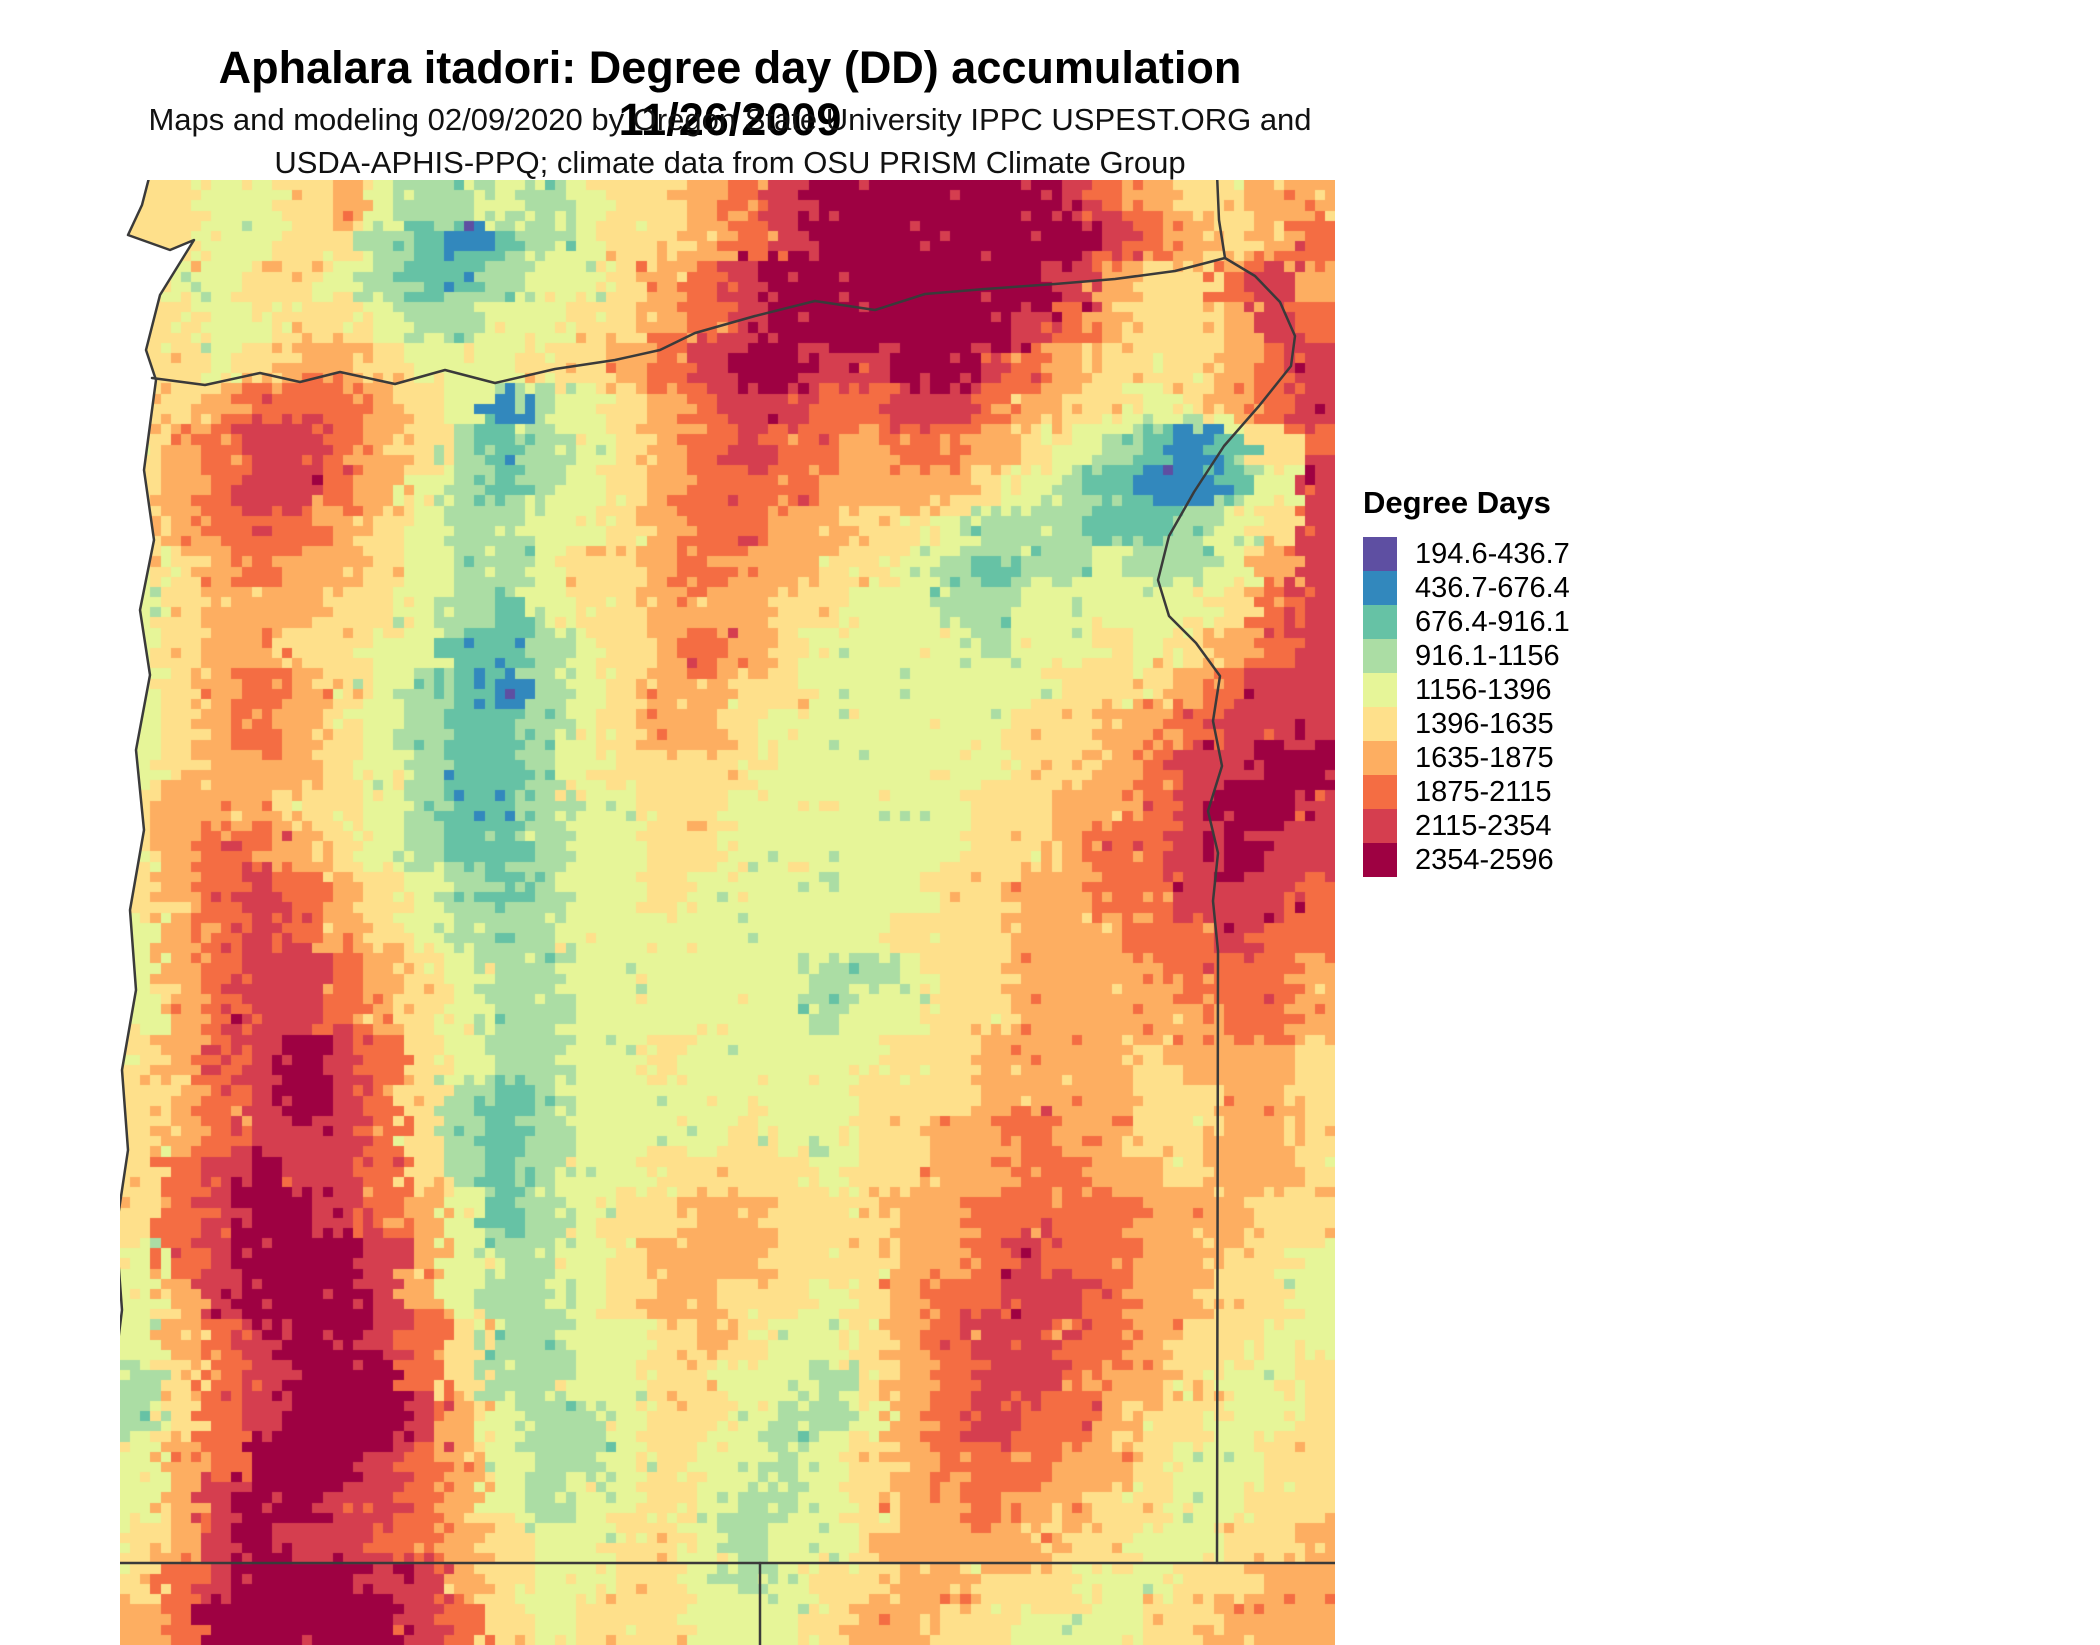  I want to click on legend-range-label: 1875-2115, so click(1483, 791).